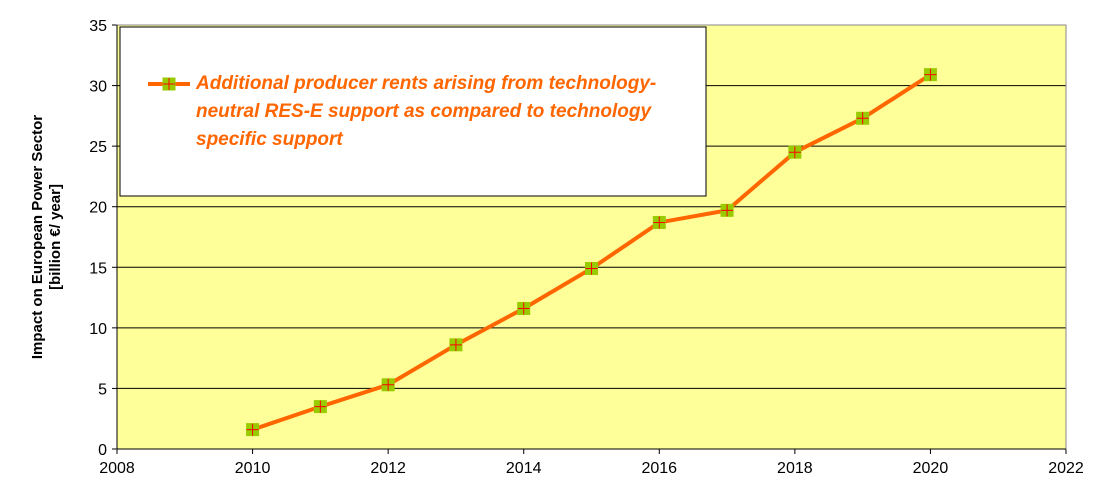 This screenshot has width=1093, height=491. Describe the element at coordinates (1066, 468) in the screenshot. I see `x-tick-label: 2022` at that location.